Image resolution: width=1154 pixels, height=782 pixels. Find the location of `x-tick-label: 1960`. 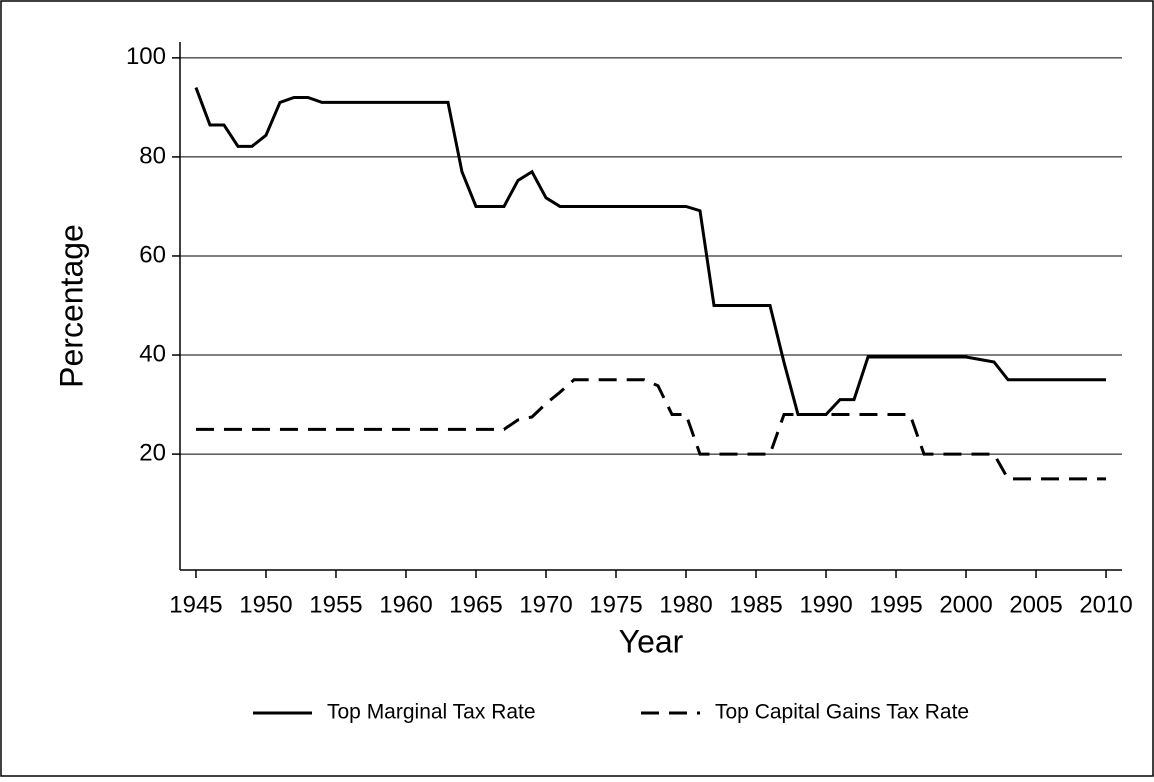

x-tick-label: 1960 is located at coordinates (405, 604).